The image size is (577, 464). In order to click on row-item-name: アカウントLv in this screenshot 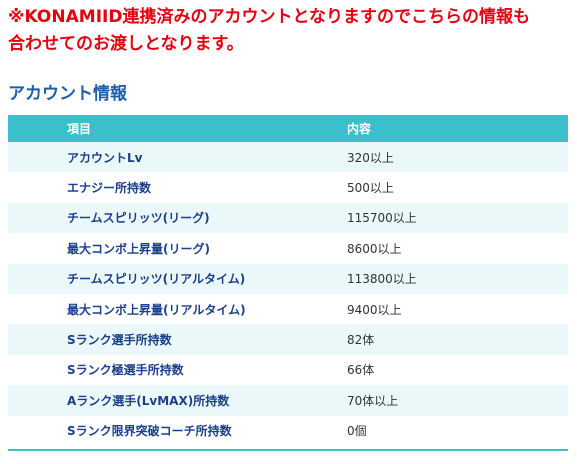, I will do `click(176, 157)`.